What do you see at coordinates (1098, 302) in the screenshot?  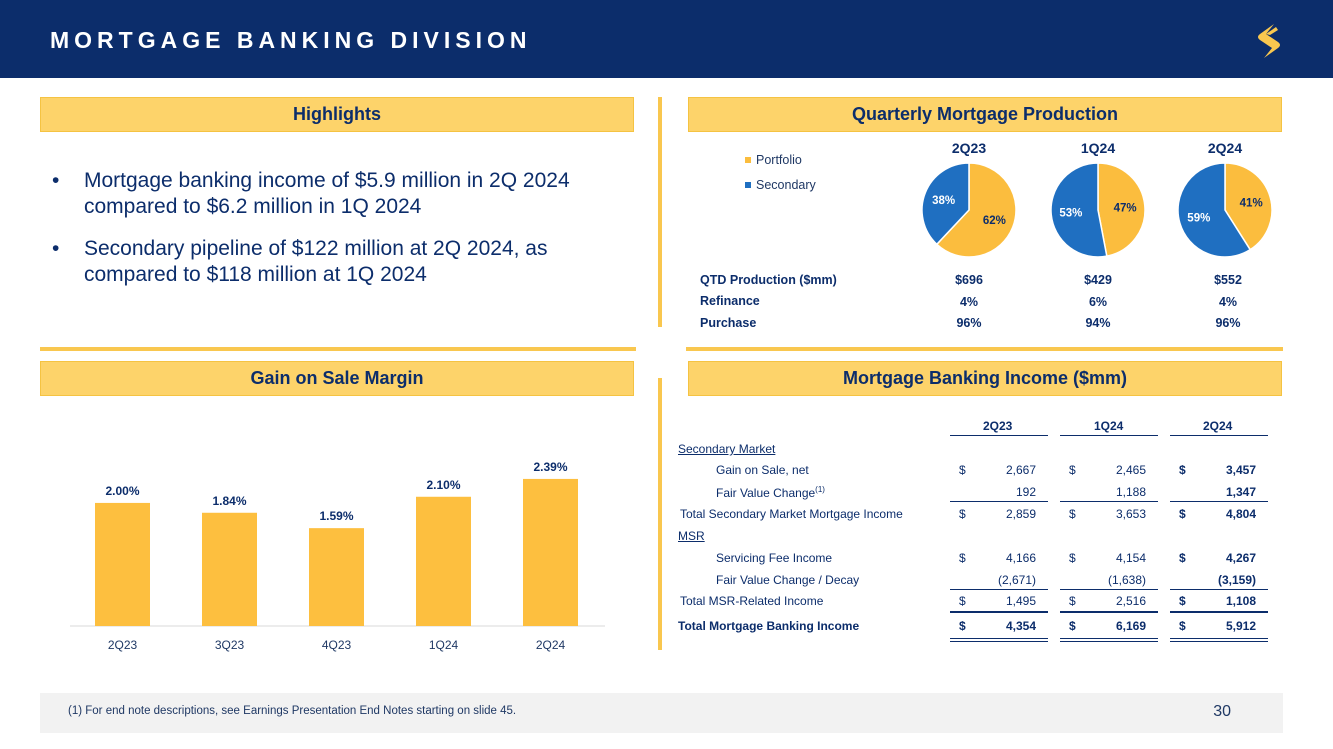 I see `production-cell: 6%` at bounding box center [1098, 302].